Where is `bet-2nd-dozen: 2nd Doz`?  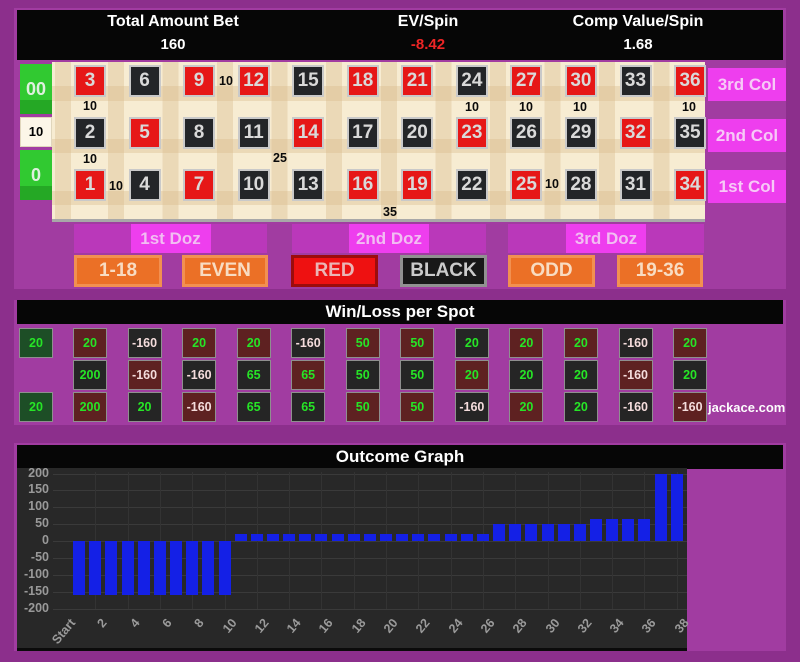
bet-2nd-dozen: 2nd Doz is located at coordinates (389, 238).